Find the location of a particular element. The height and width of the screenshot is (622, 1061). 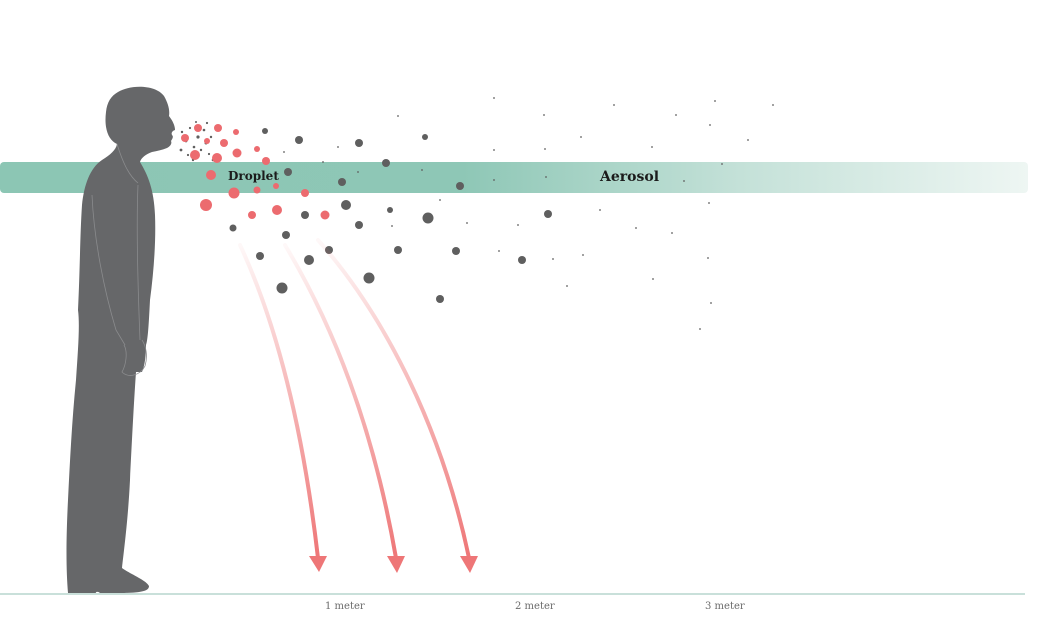

falling-arrows is located at coordinates (358, 405).